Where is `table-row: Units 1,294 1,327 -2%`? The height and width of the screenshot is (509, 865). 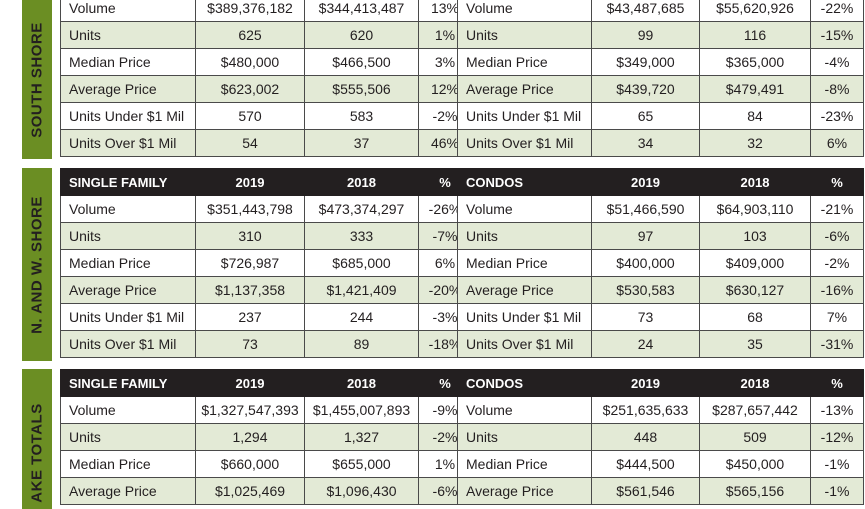 table-row: Units 1,294 1,327 -2% is located at coordinates (266, 437).